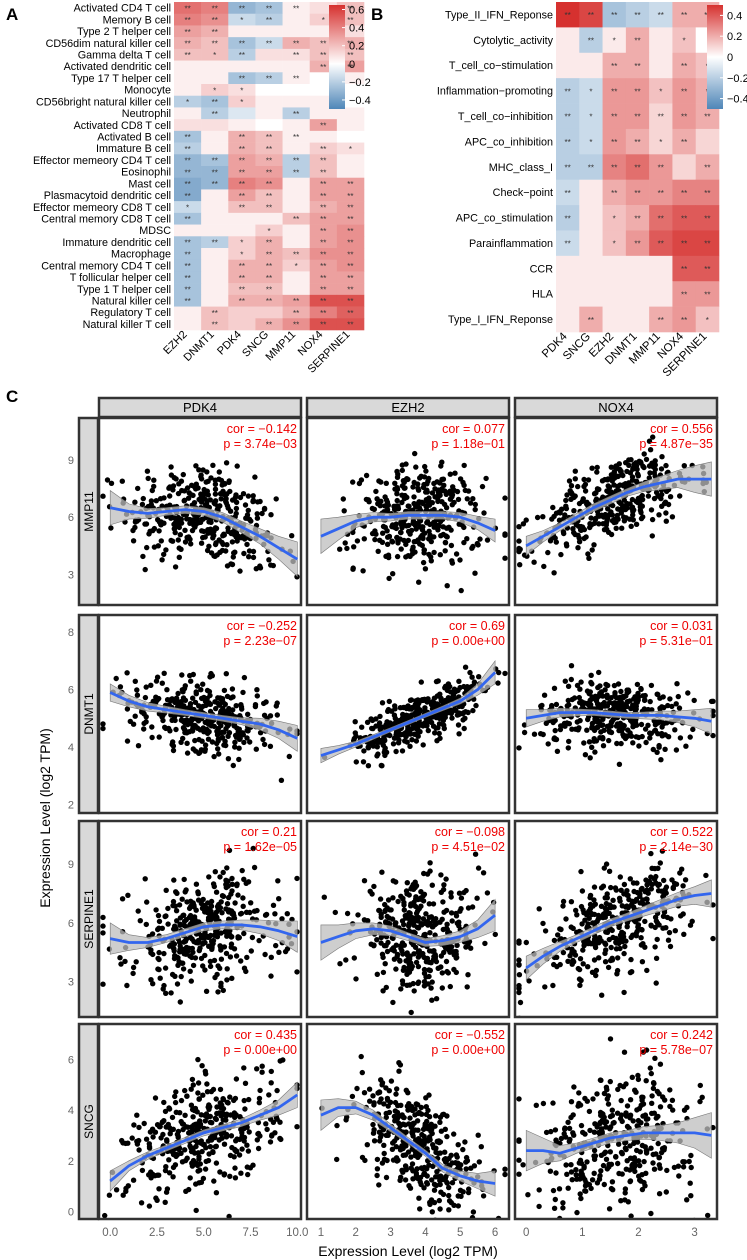  Describe the element at coordinates (71, 633) in the screenshot. I see `y-tick-label: 8` at that location.